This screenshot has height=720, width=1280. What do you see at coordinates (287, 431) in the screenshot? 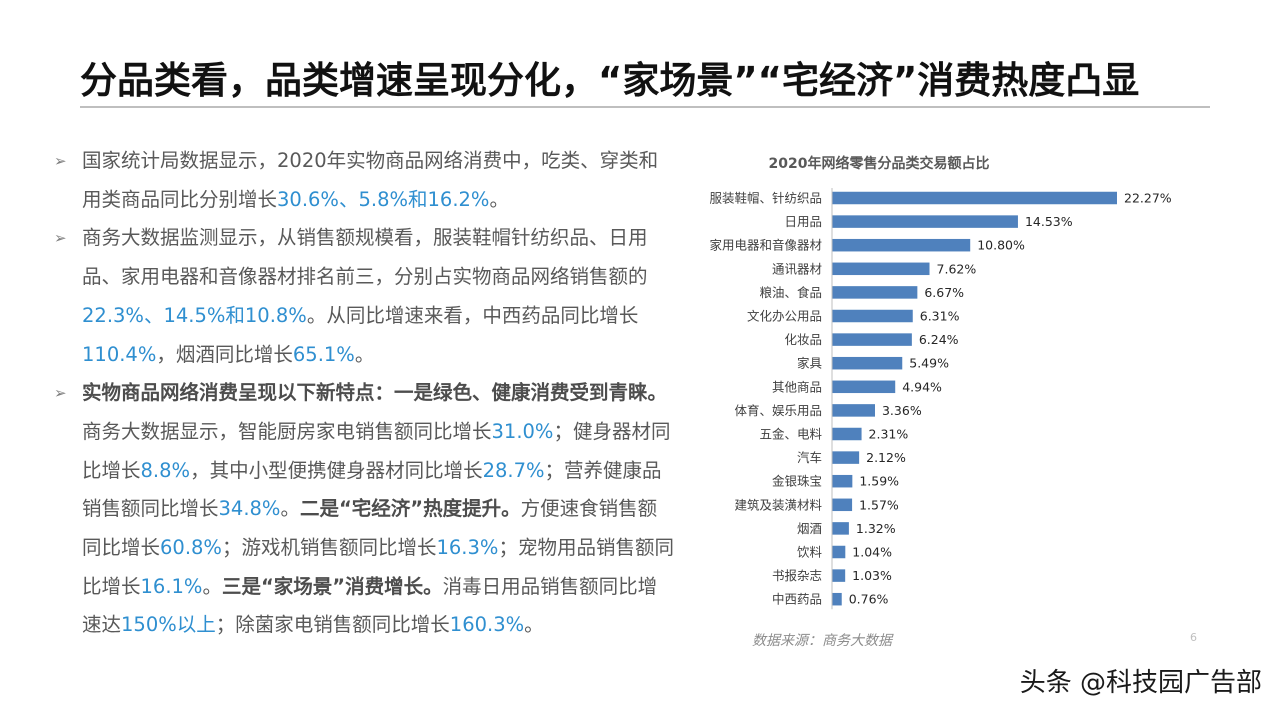
I see `bullet-text: 商务大数据显示，智能厨房家电销售额同比增长` at bounding box center [287, 431].